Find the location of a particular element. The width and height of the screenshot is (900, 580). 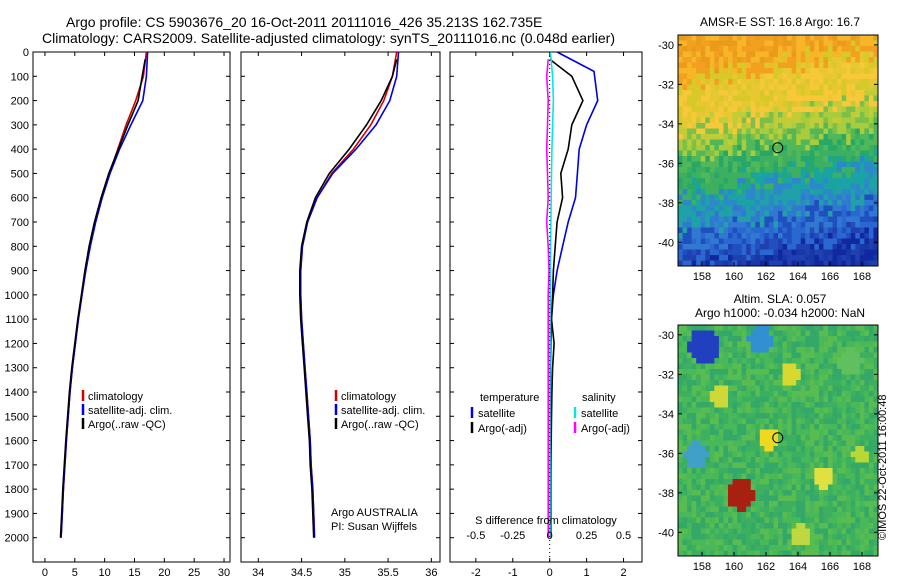

temperature-x-tick-label: 0 is located at coordinates (45, 573).